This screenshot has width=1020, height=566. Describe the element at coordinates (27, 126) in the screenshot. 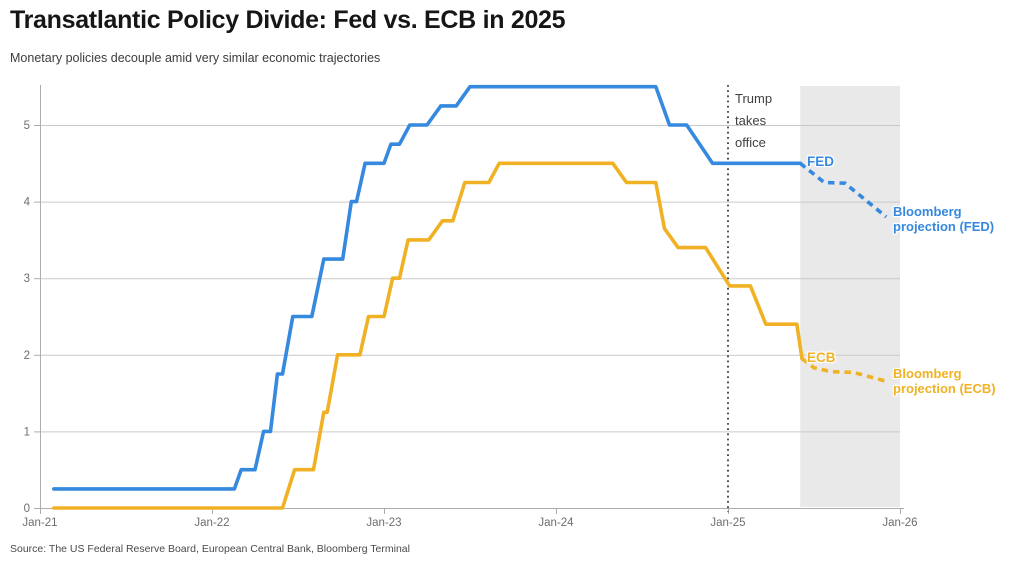

I see `y-tick-label: 5` at that location.